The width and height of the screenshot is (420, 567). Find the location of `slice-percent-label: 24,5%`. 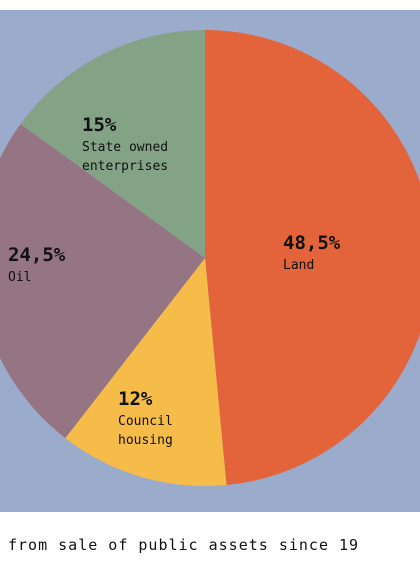

slice-percent-label: 24,5% is located at coordinates (37, 255).